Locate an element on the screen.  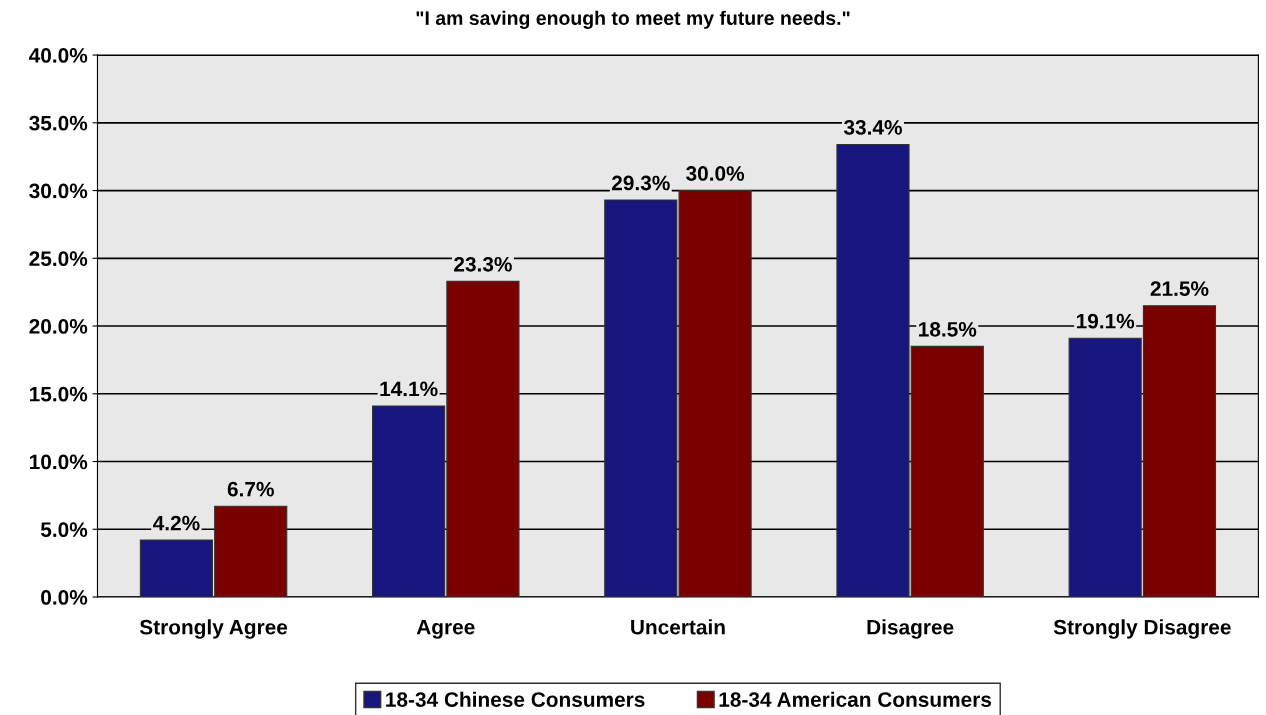
x-tick-label: Agree is located at coordinates (445, 629).